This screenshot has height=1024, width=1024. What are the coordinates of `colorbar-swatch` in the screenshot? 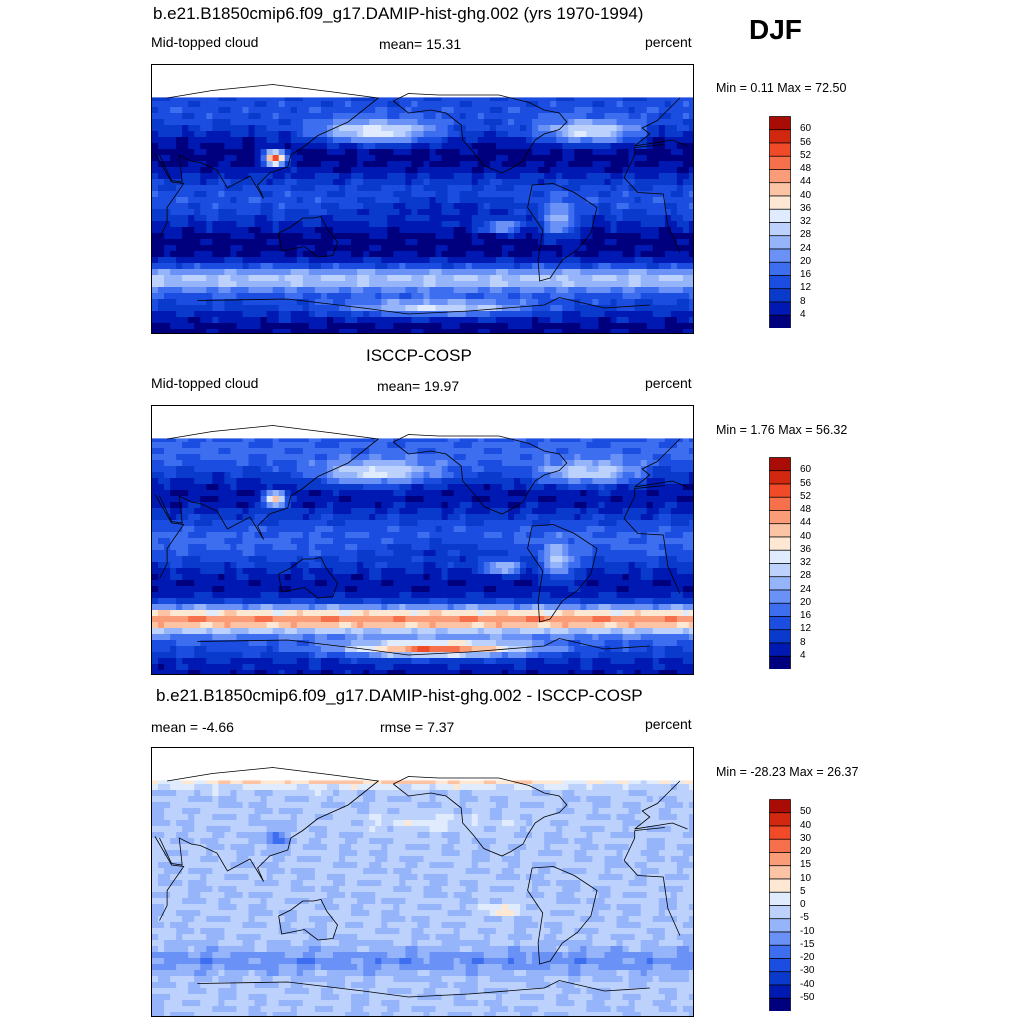 It's located at (780, 123).